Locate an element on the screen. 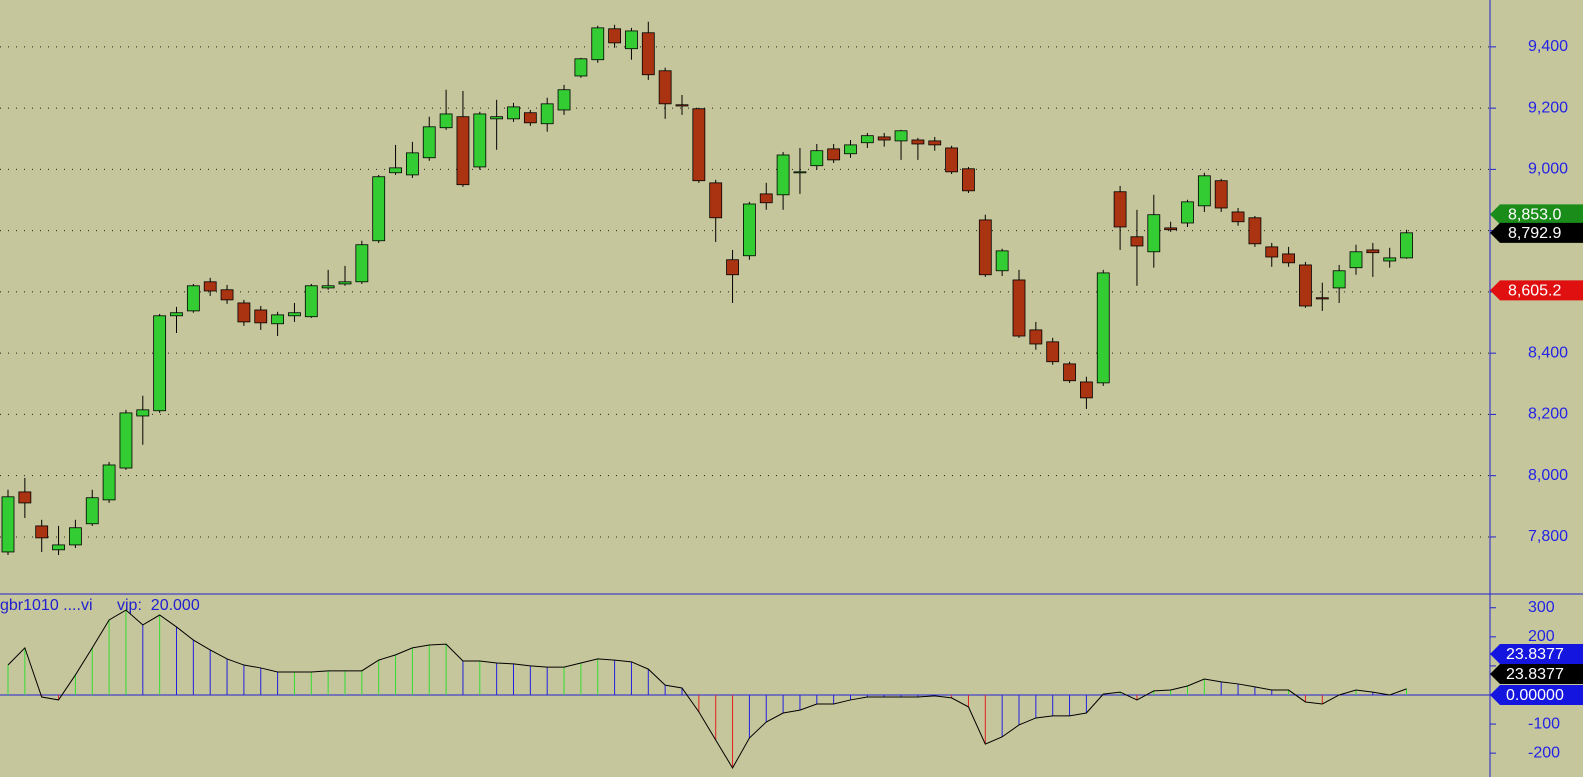  price-marker-label: 8,605.2 is located at coordinates (1534, 291).